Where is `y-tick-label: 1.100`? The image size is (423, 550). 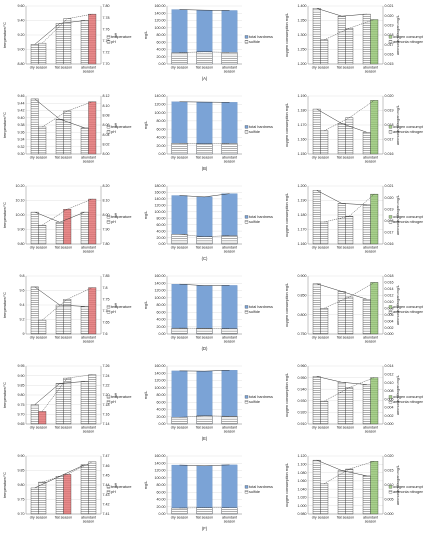 y-tick-label: 1.100 is located at coordinates (302, 464).